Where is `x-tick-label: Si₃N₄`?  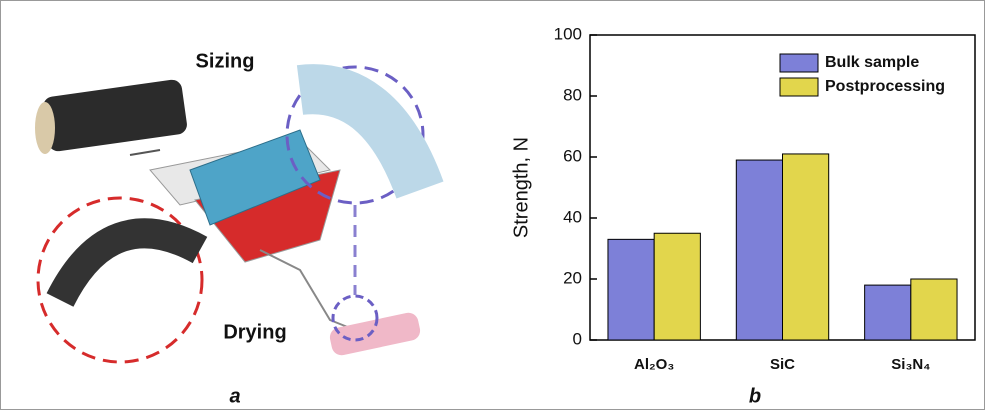
x-tick-label: Si₃N₄ is located at coordinates (910, 364).